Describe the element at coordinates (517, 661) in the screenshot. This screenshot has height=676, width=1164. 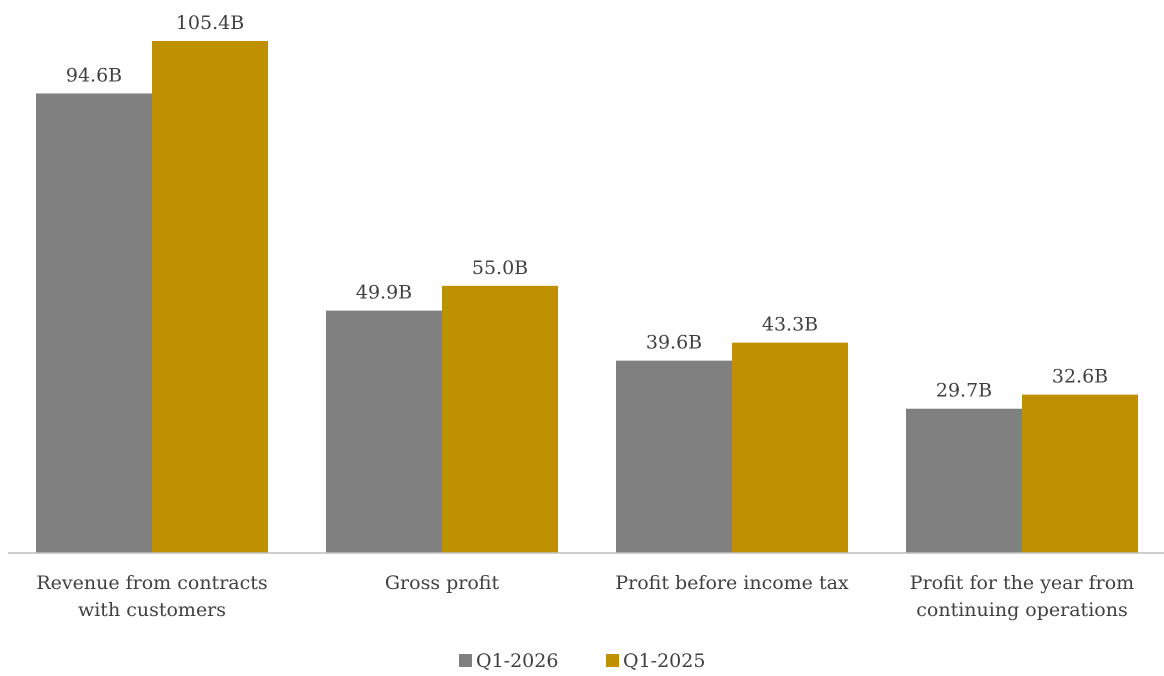
I see `legend-label-q1-2026: Q1-2026` at that location.